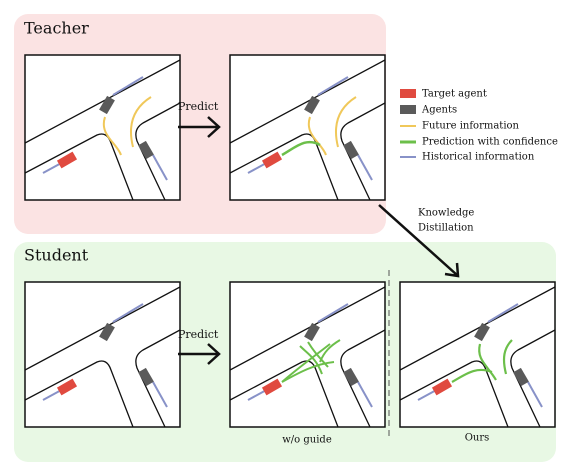  I want to click on student-title: Student, so click(56, 255).